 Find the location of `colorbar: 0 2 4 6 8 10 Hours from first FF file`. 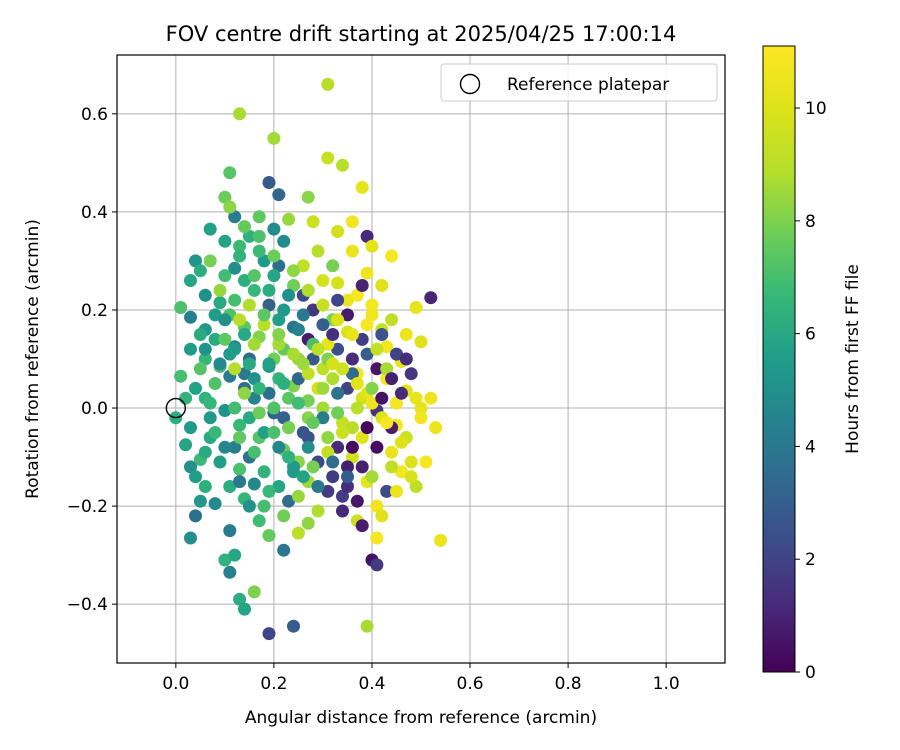

colorbar: 0 2 4 6 8 10 Hours from first FF file is located at coordinates (812, 364).